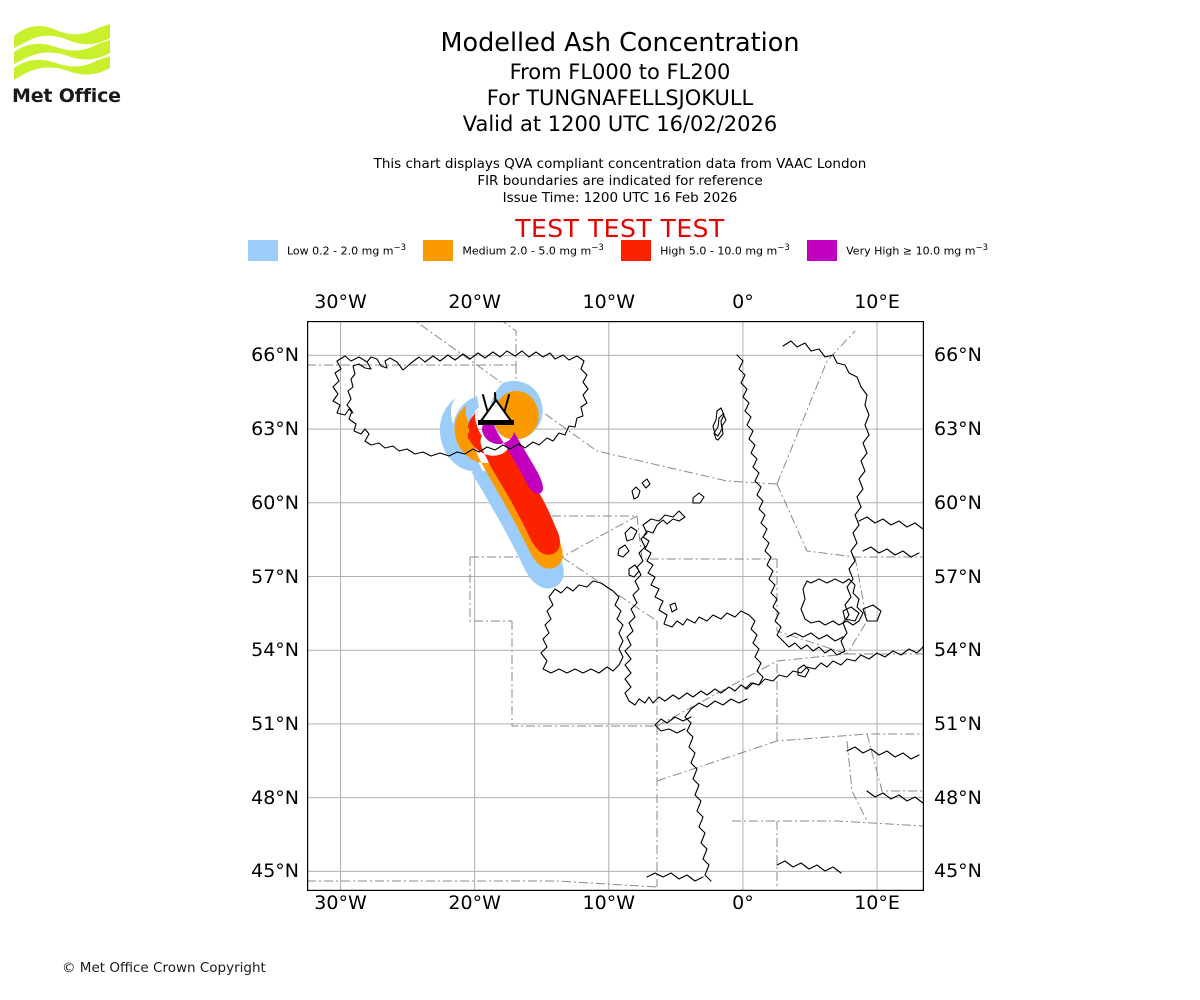 The width and height of the screenshot is (1200, 1000). What do you see at coordinates (631, 534) in the screenshot?
I see `coastline-hebrides` at bounding box center [631, 534].